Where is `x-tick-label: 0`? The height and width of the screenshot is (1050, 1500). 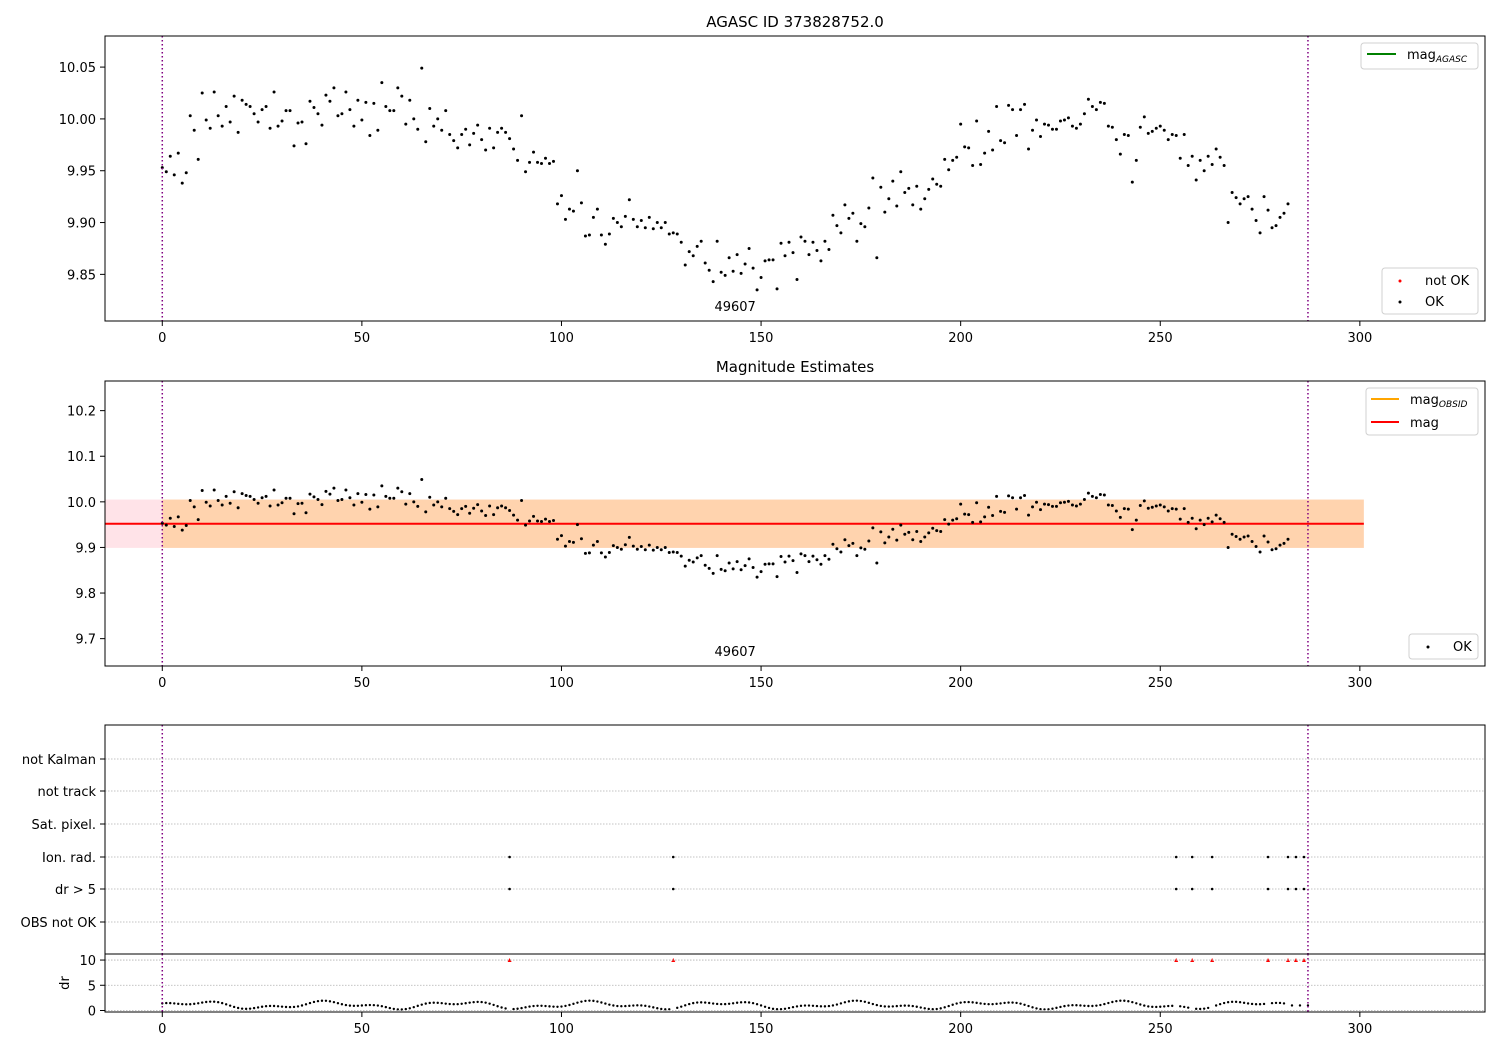 x-tick-label: 0 is located at coordinates (162, 1029).